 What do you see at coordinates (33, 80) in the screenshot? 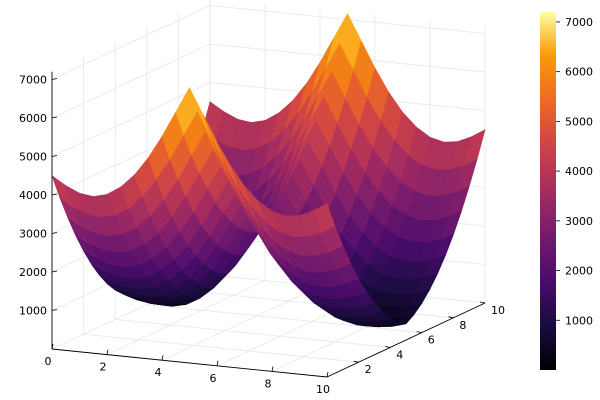
I see `z-tick-label: 7000` at bounding box center [33, 80].